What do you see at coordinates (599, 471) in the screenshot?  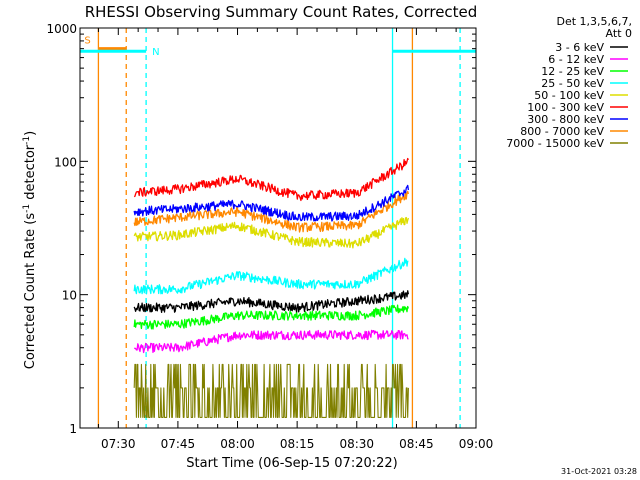 I see `footer-timestamp: 31-Oct-2021 03:28` at bounding box center [599, 471].